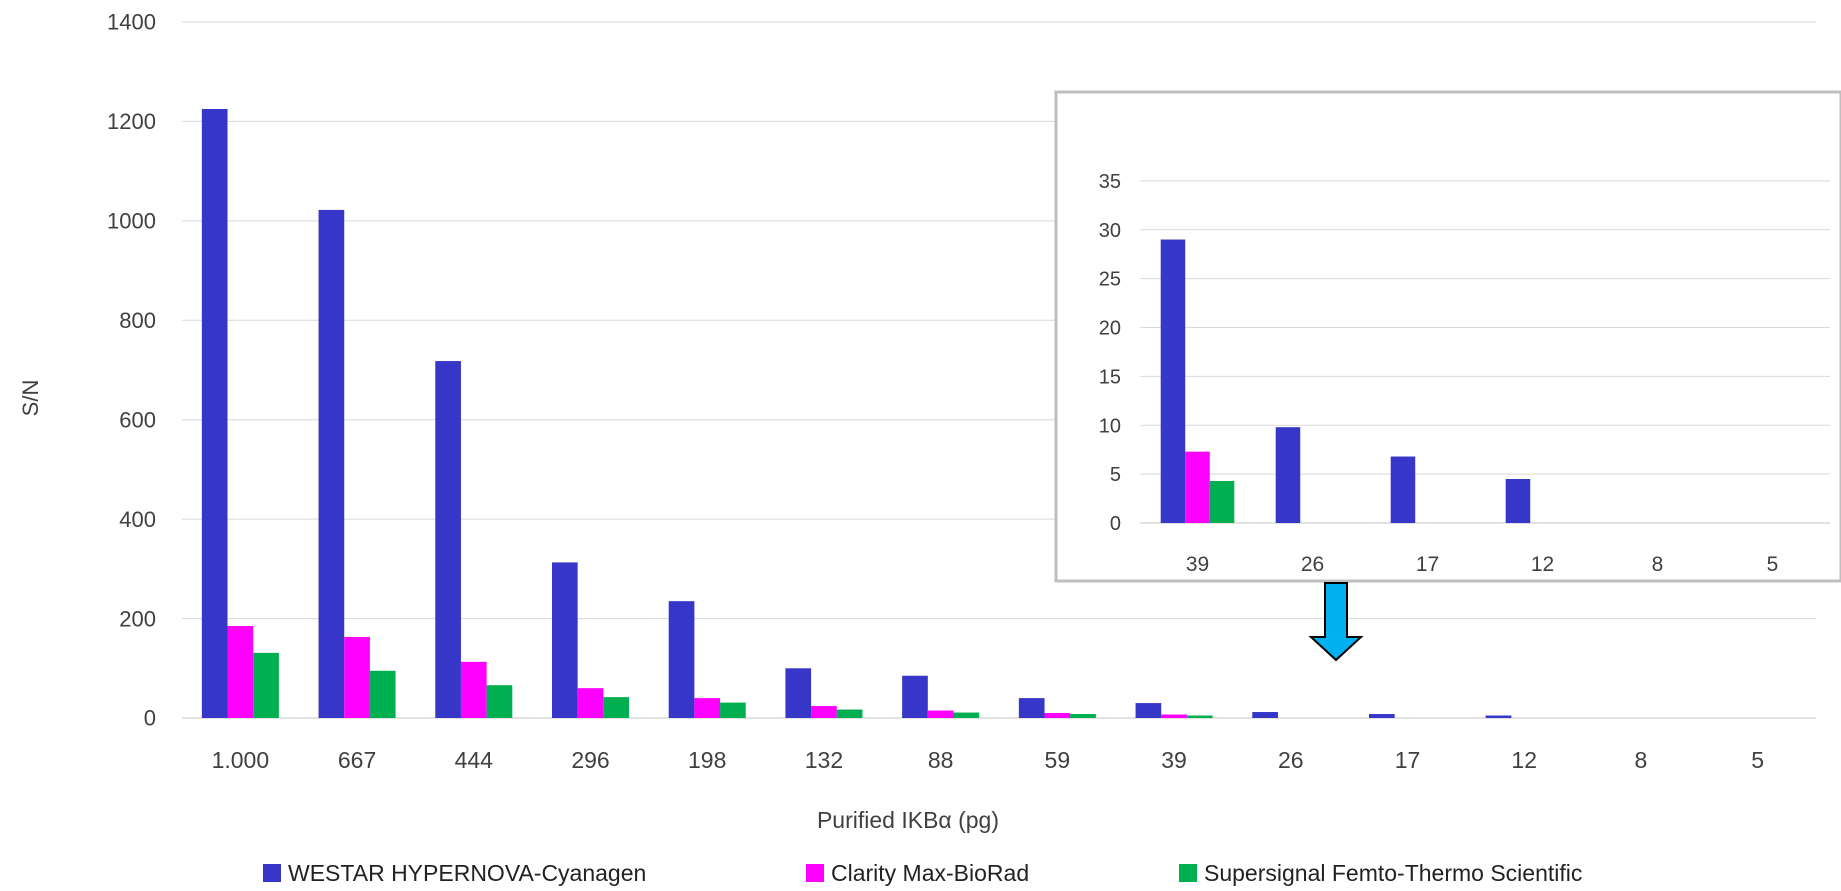 The width and height of the screenshot is (1841, 891). Describe the element at coordinates (1312, 564) in the screenshot. I see `inset-x-tick-label: 26` at that location.